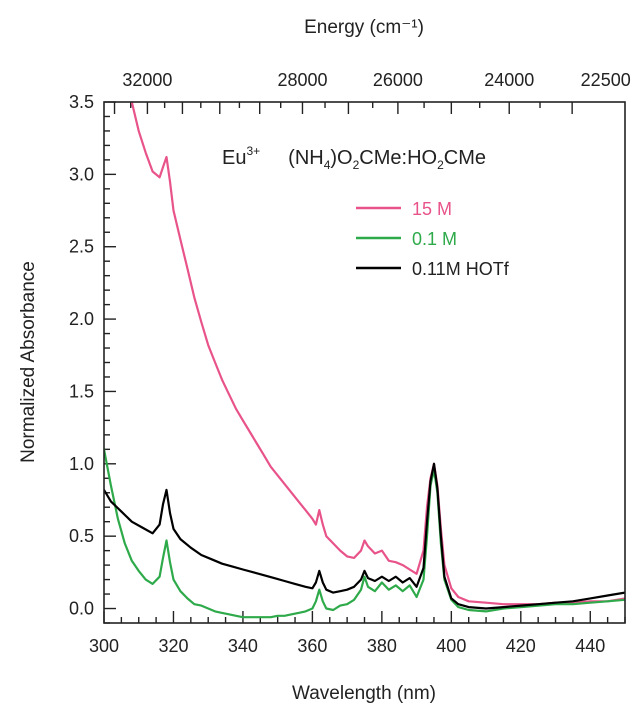  What do you see at coordinates (28, 362) in the screenshot?
I see `y-axis-title: Normalized Absorbance` at bounding box center [28, 362].